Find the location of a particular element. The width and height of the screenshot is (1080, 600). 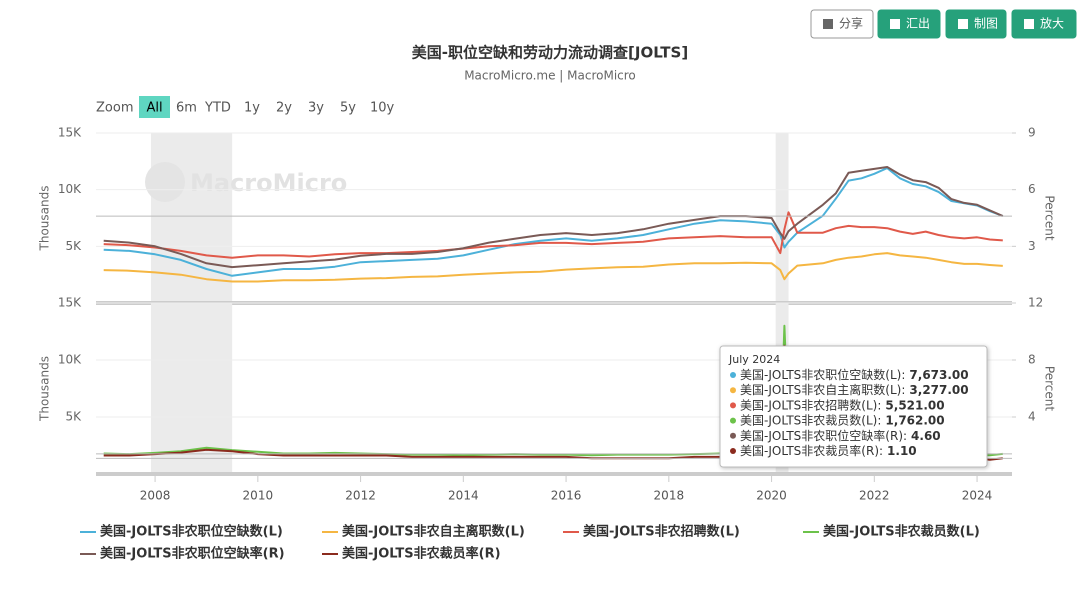

x-tick-label: 2018 is located at coordinates (669, 496).